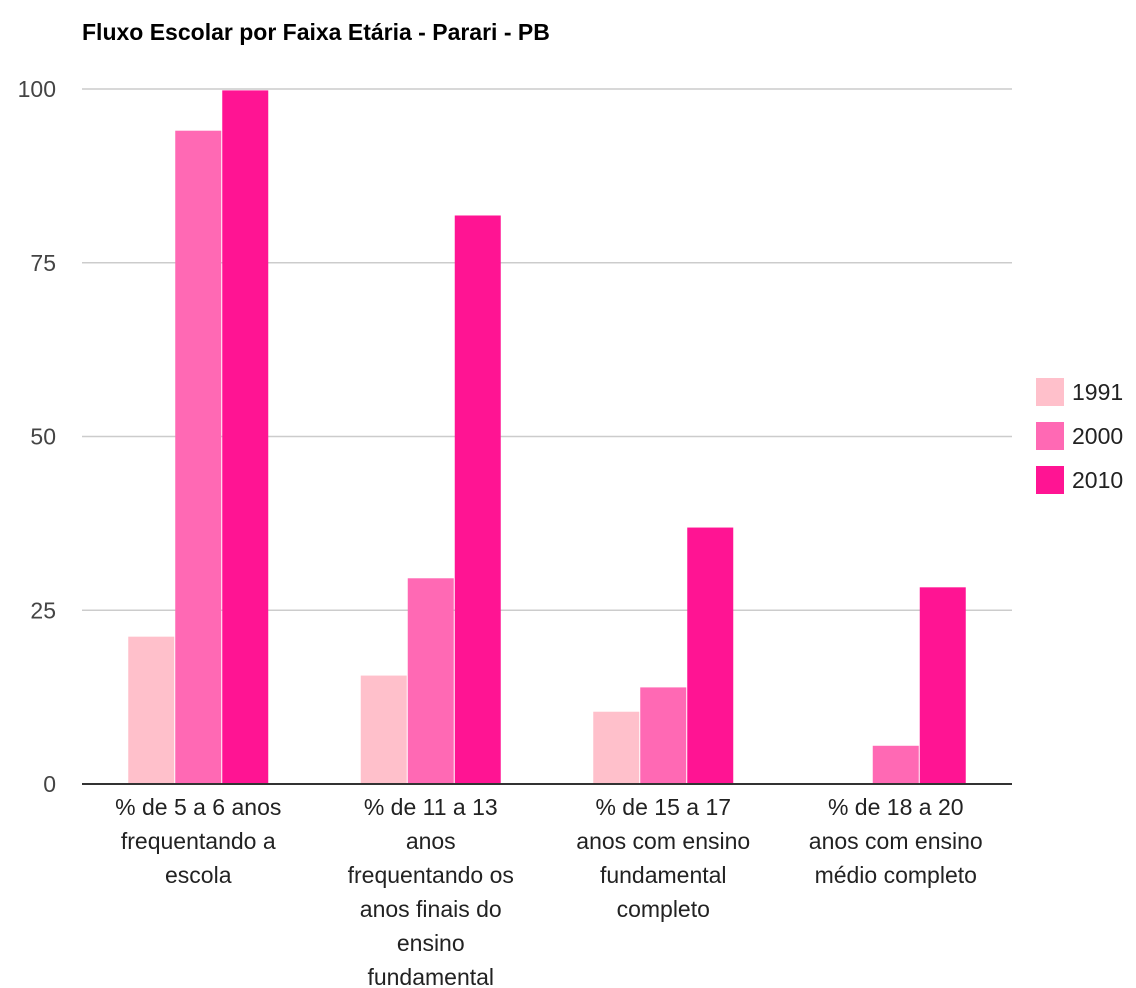  What do you see at coordinates (1050, 480) in the screenshot?
I see `legend-swatch-2010` at bounding box center [1050, 480].